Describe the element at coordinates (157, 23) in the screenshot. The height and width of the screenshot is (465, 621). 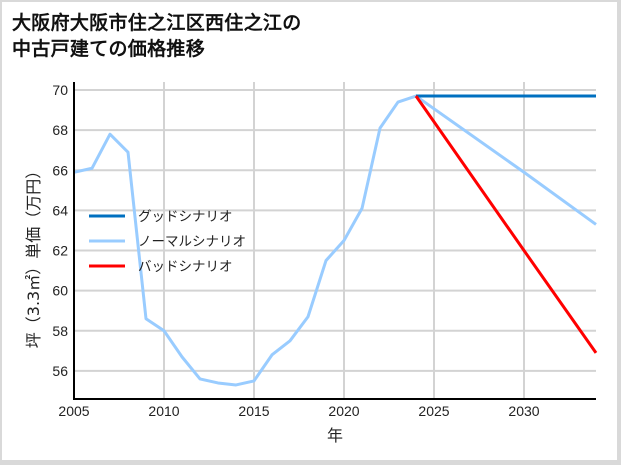
I see `chart-title-line1: 大阪府大阪市住之江区西住之江の` at that location.